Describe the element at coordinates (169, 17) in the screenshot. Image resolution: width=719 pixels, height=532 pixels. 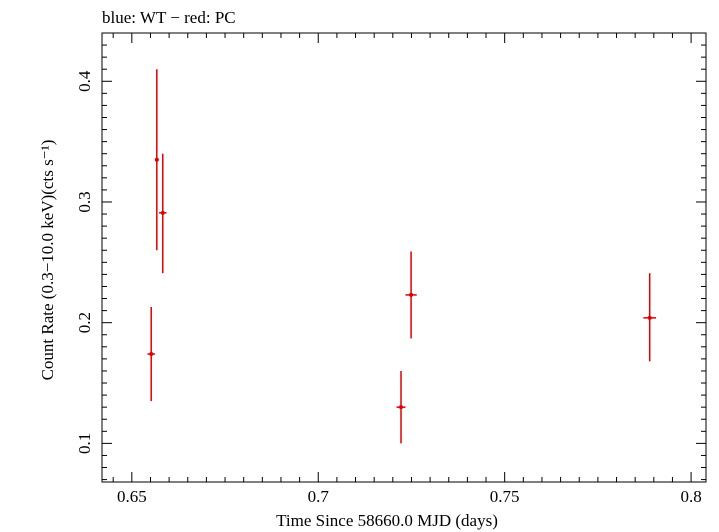
I see `chart-title: blue: WT − red: PC` at that location.